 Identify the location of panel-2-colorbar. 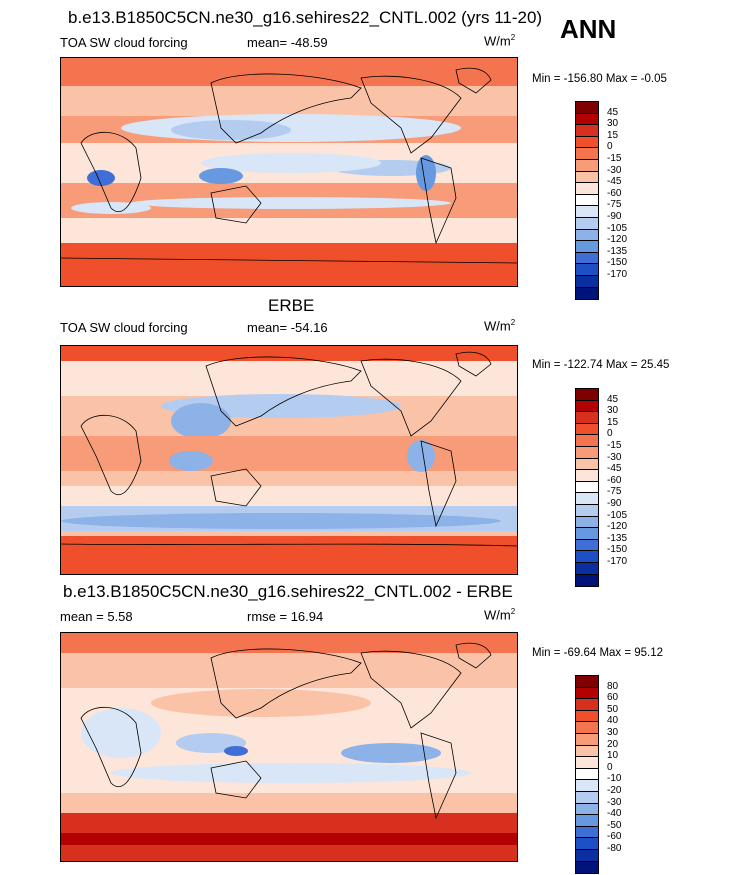
(587, 488).